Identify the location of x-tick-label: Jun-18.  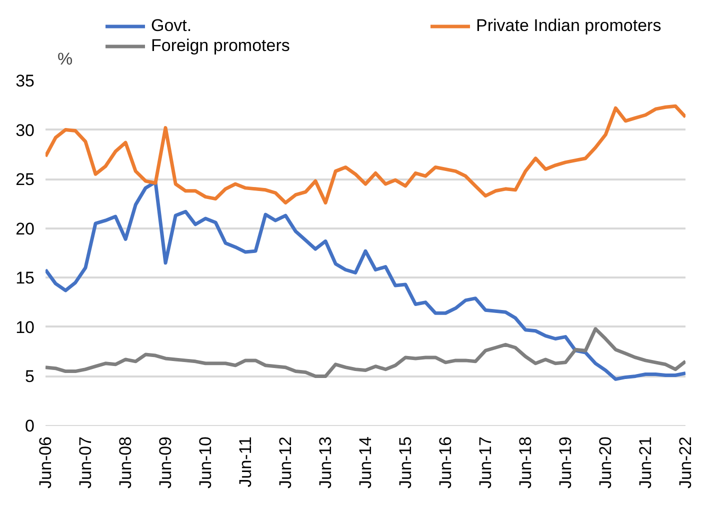
(525, 462).